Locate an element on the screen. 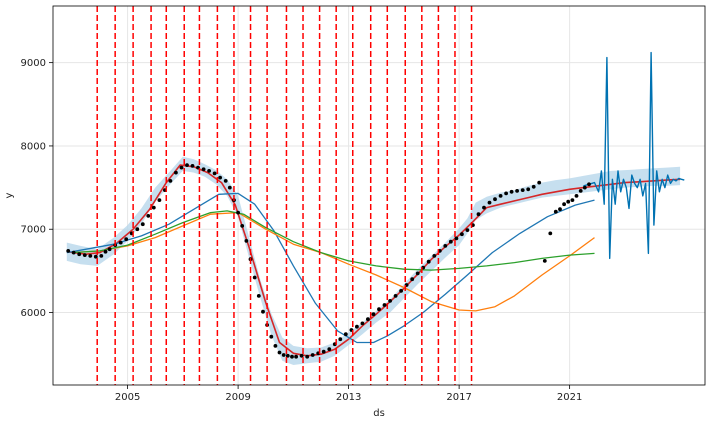 The height and width of the screenshot is (424, 712). x-axis-ticks: 2005 2009 2013 2017 2021 is located at coordinates (348, 394).